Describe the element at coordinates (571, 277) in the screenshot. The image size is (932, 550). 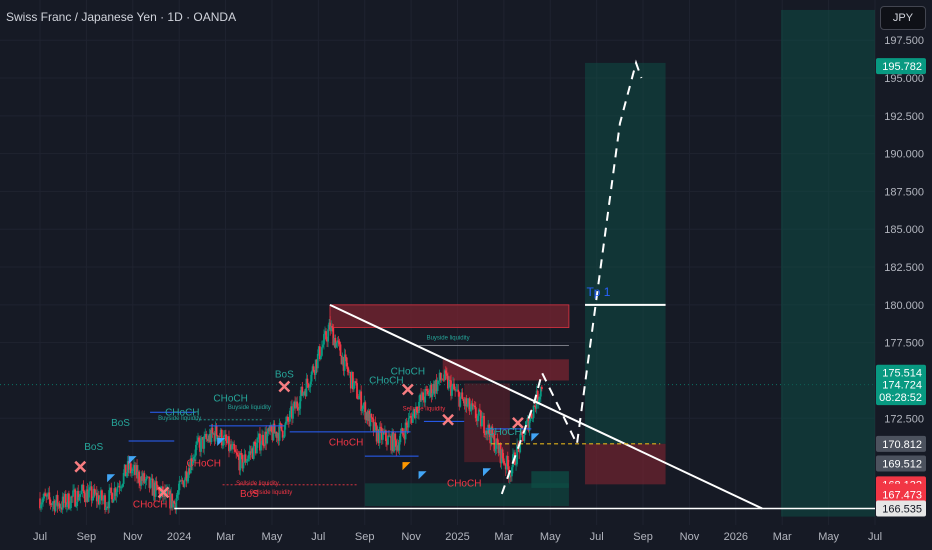
I see `projected-path` at that location.